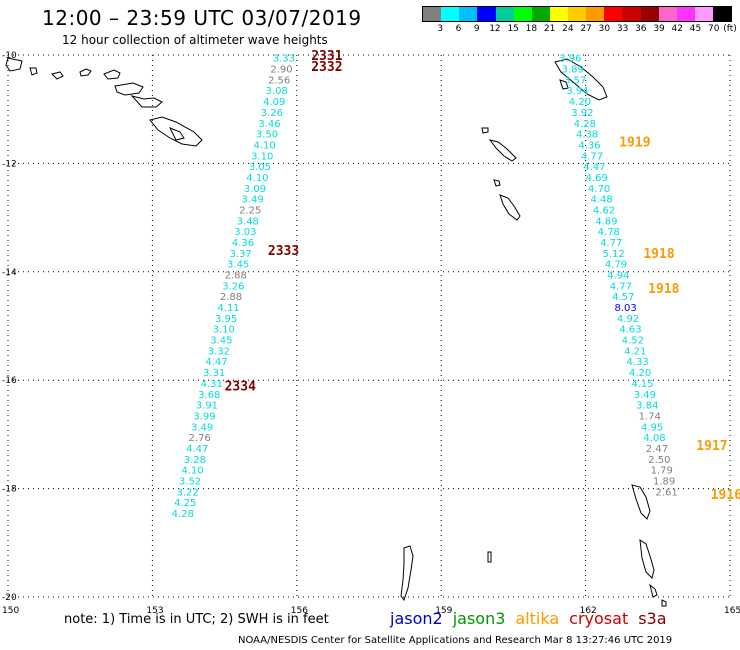  Describe the element at coordinates (628, 319) in the screenshot. I see `wave-height-value: 4.92` at that location.